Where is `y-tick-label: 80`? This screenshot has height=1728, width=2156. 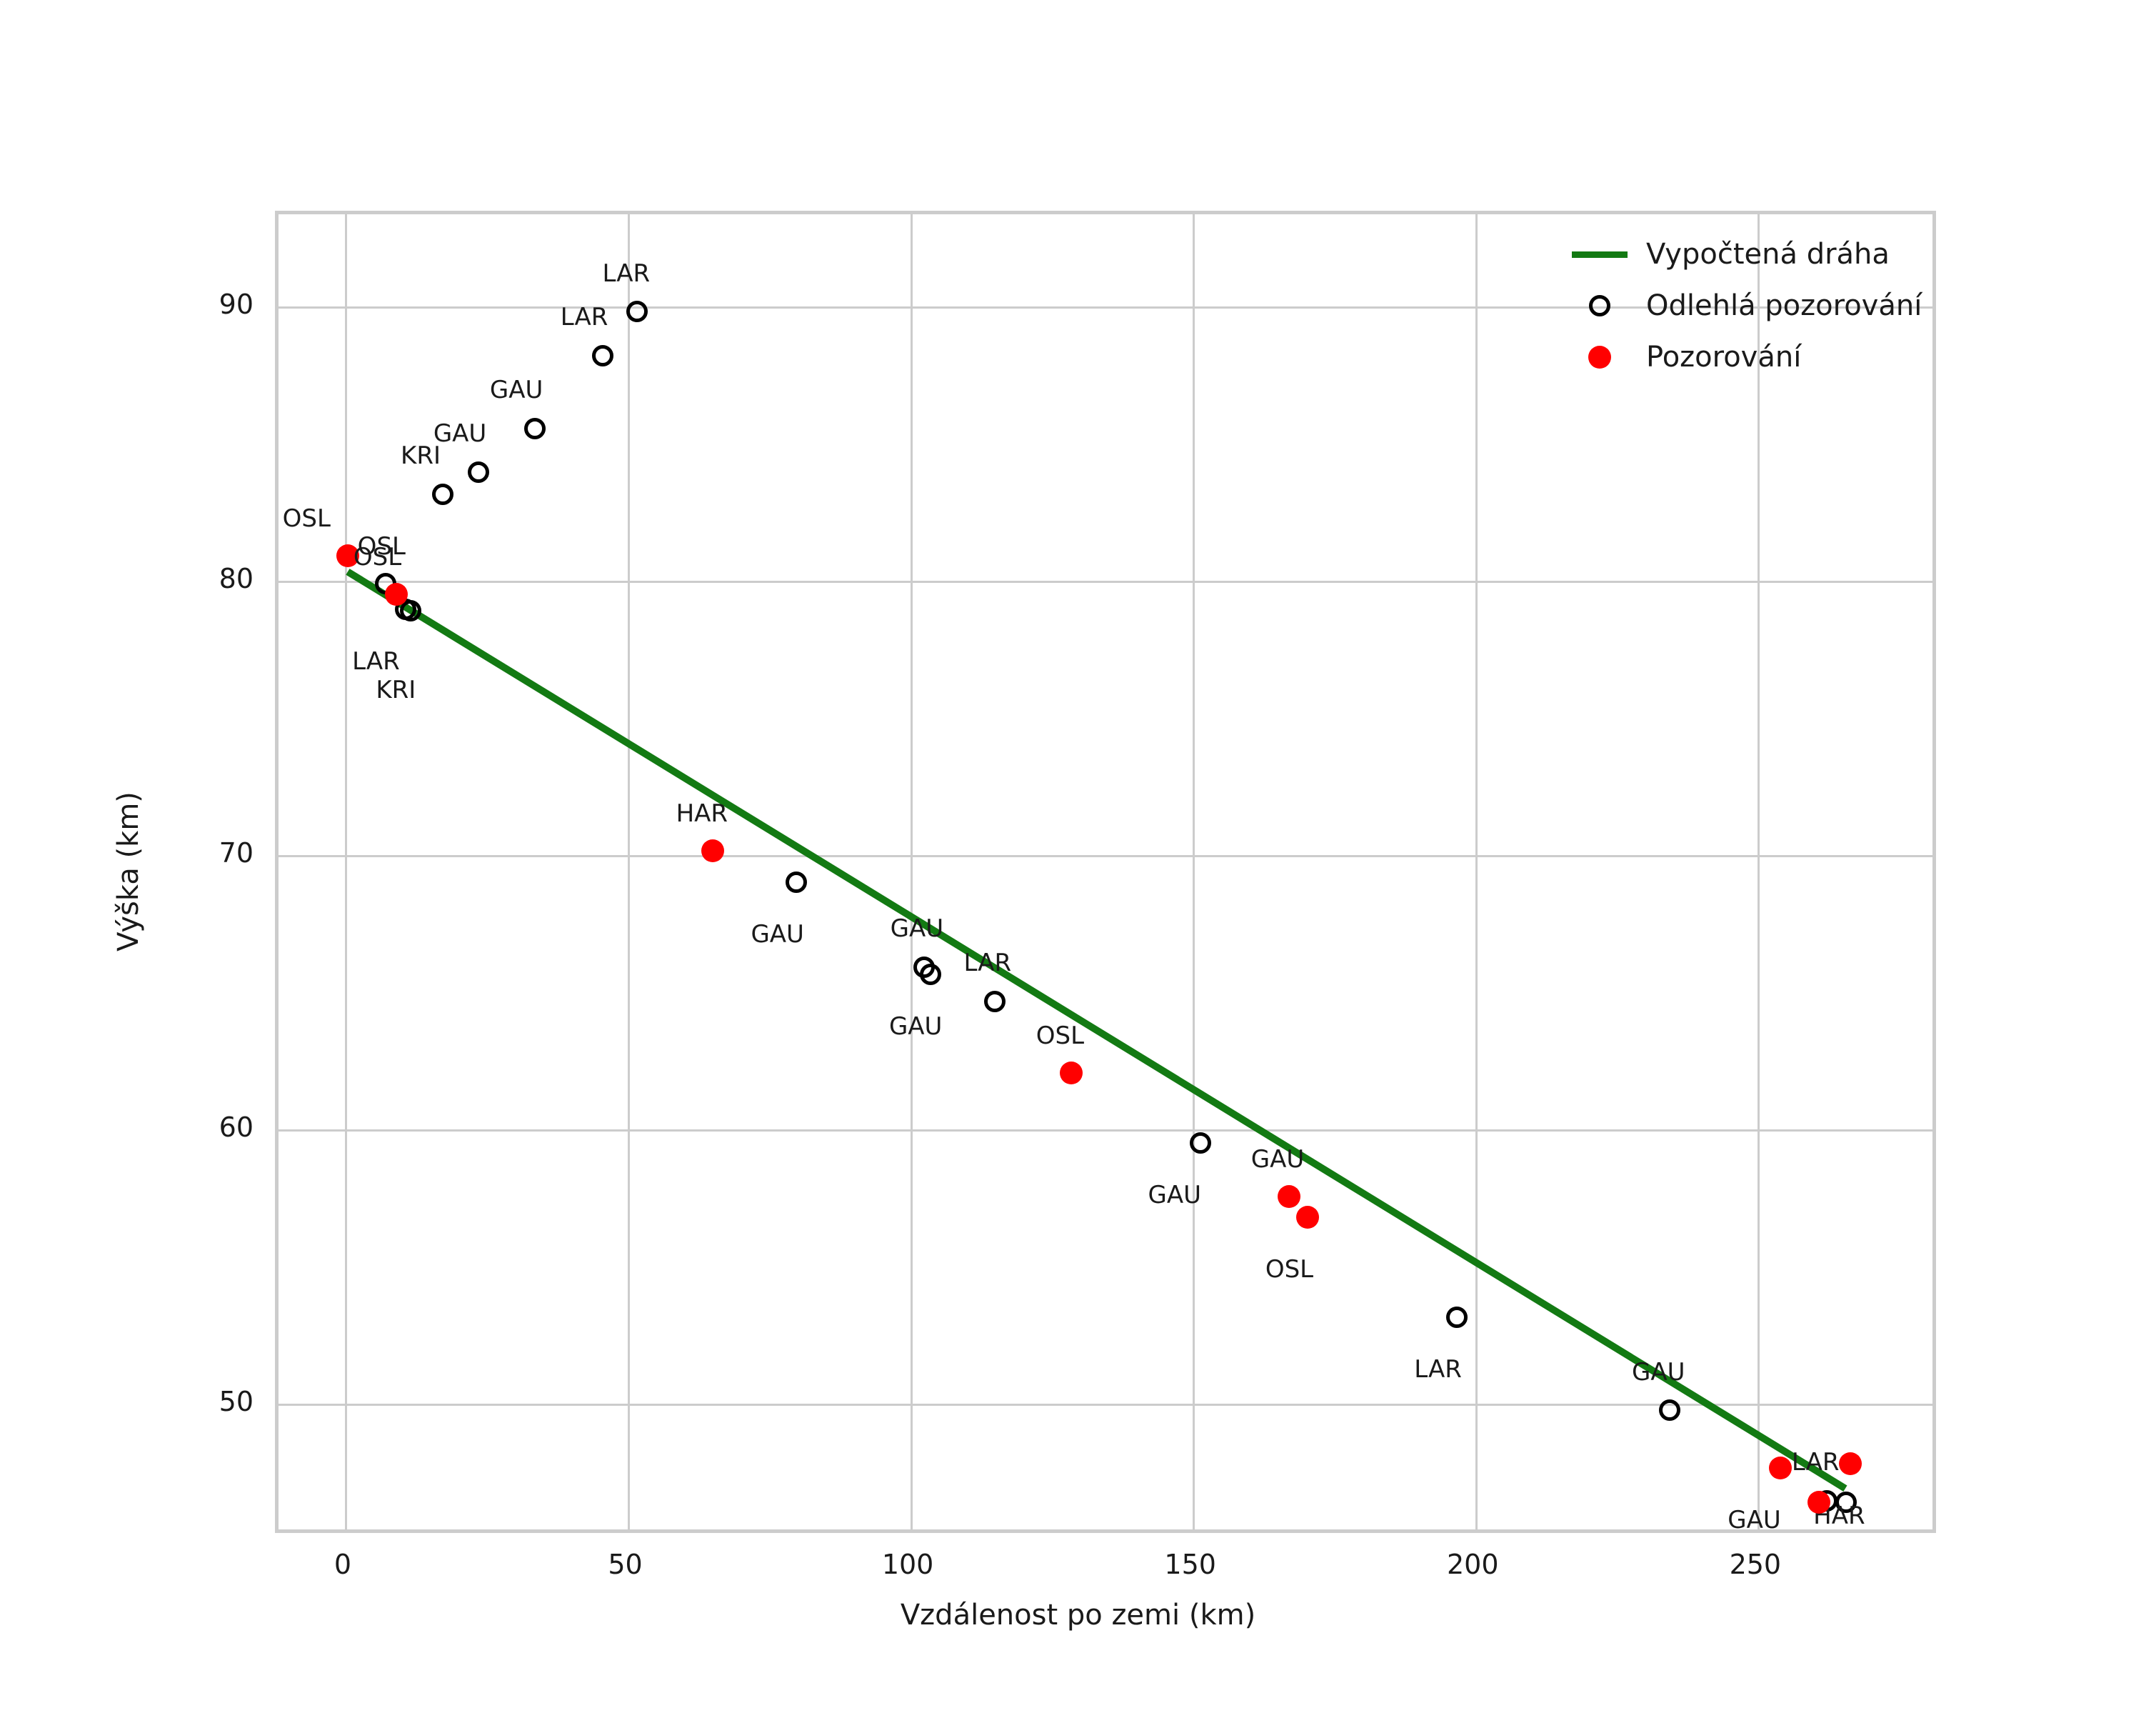
y-tick-label: 80 is located at coordinates (236, 578).